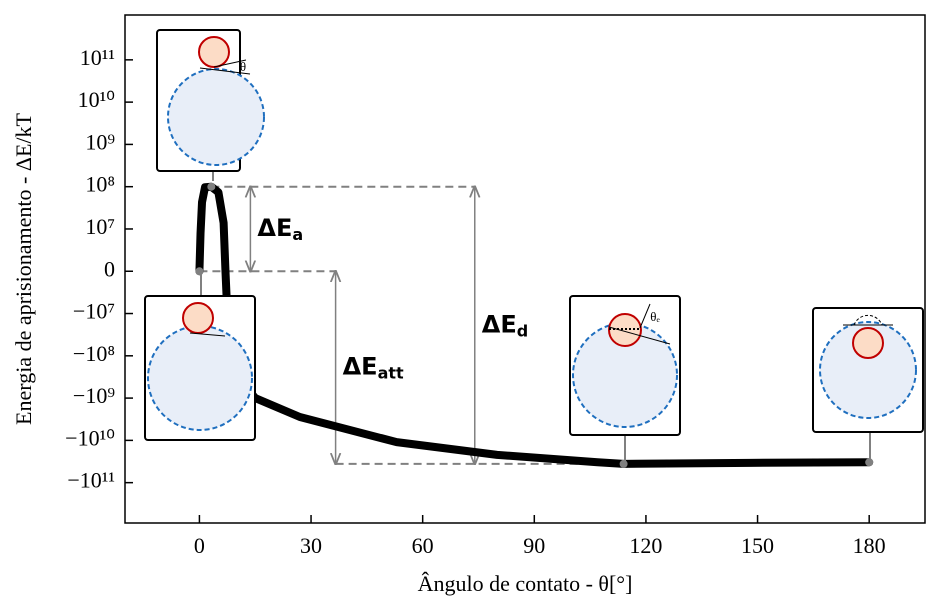 This screenshot has width=933, height=603. Describe the element at coordinates (391, 372) in the screenshot. I see `annotation-subscript: att` at that location.